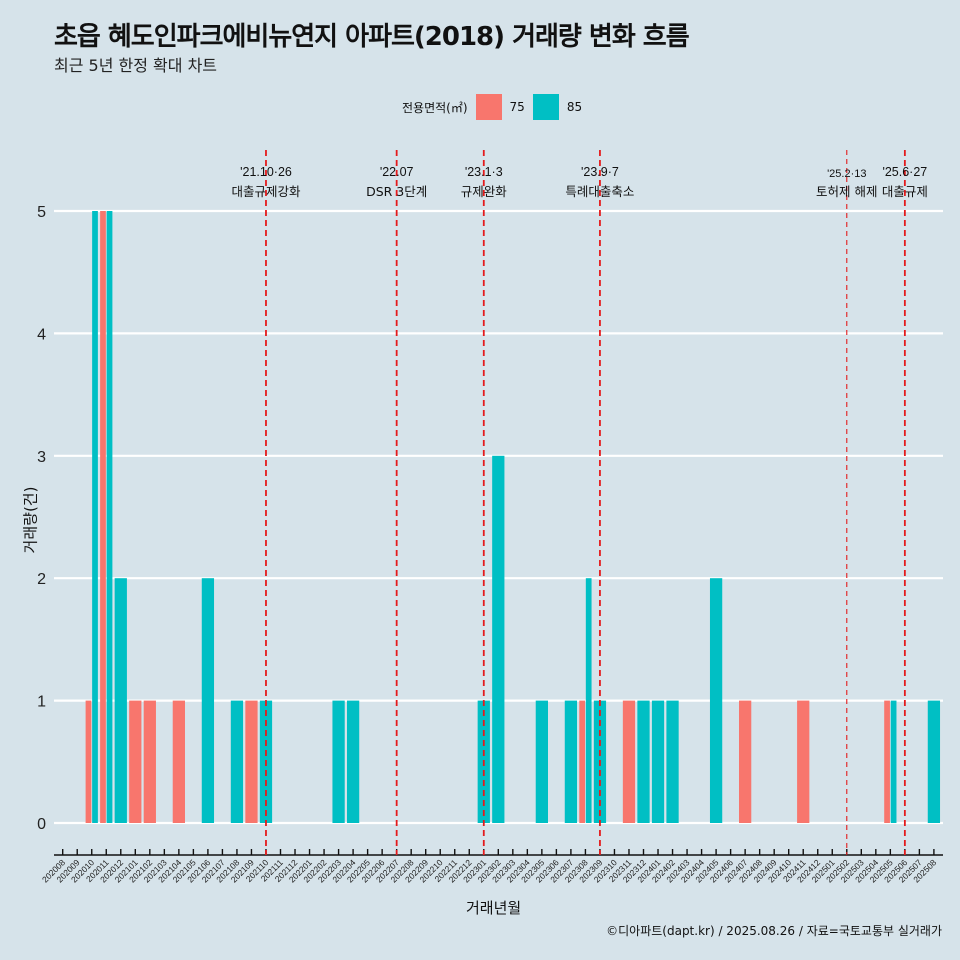 This screenshot has height=960, width=960. I want to click on legend-title: 전용면적(㎡), so click(435, 107).